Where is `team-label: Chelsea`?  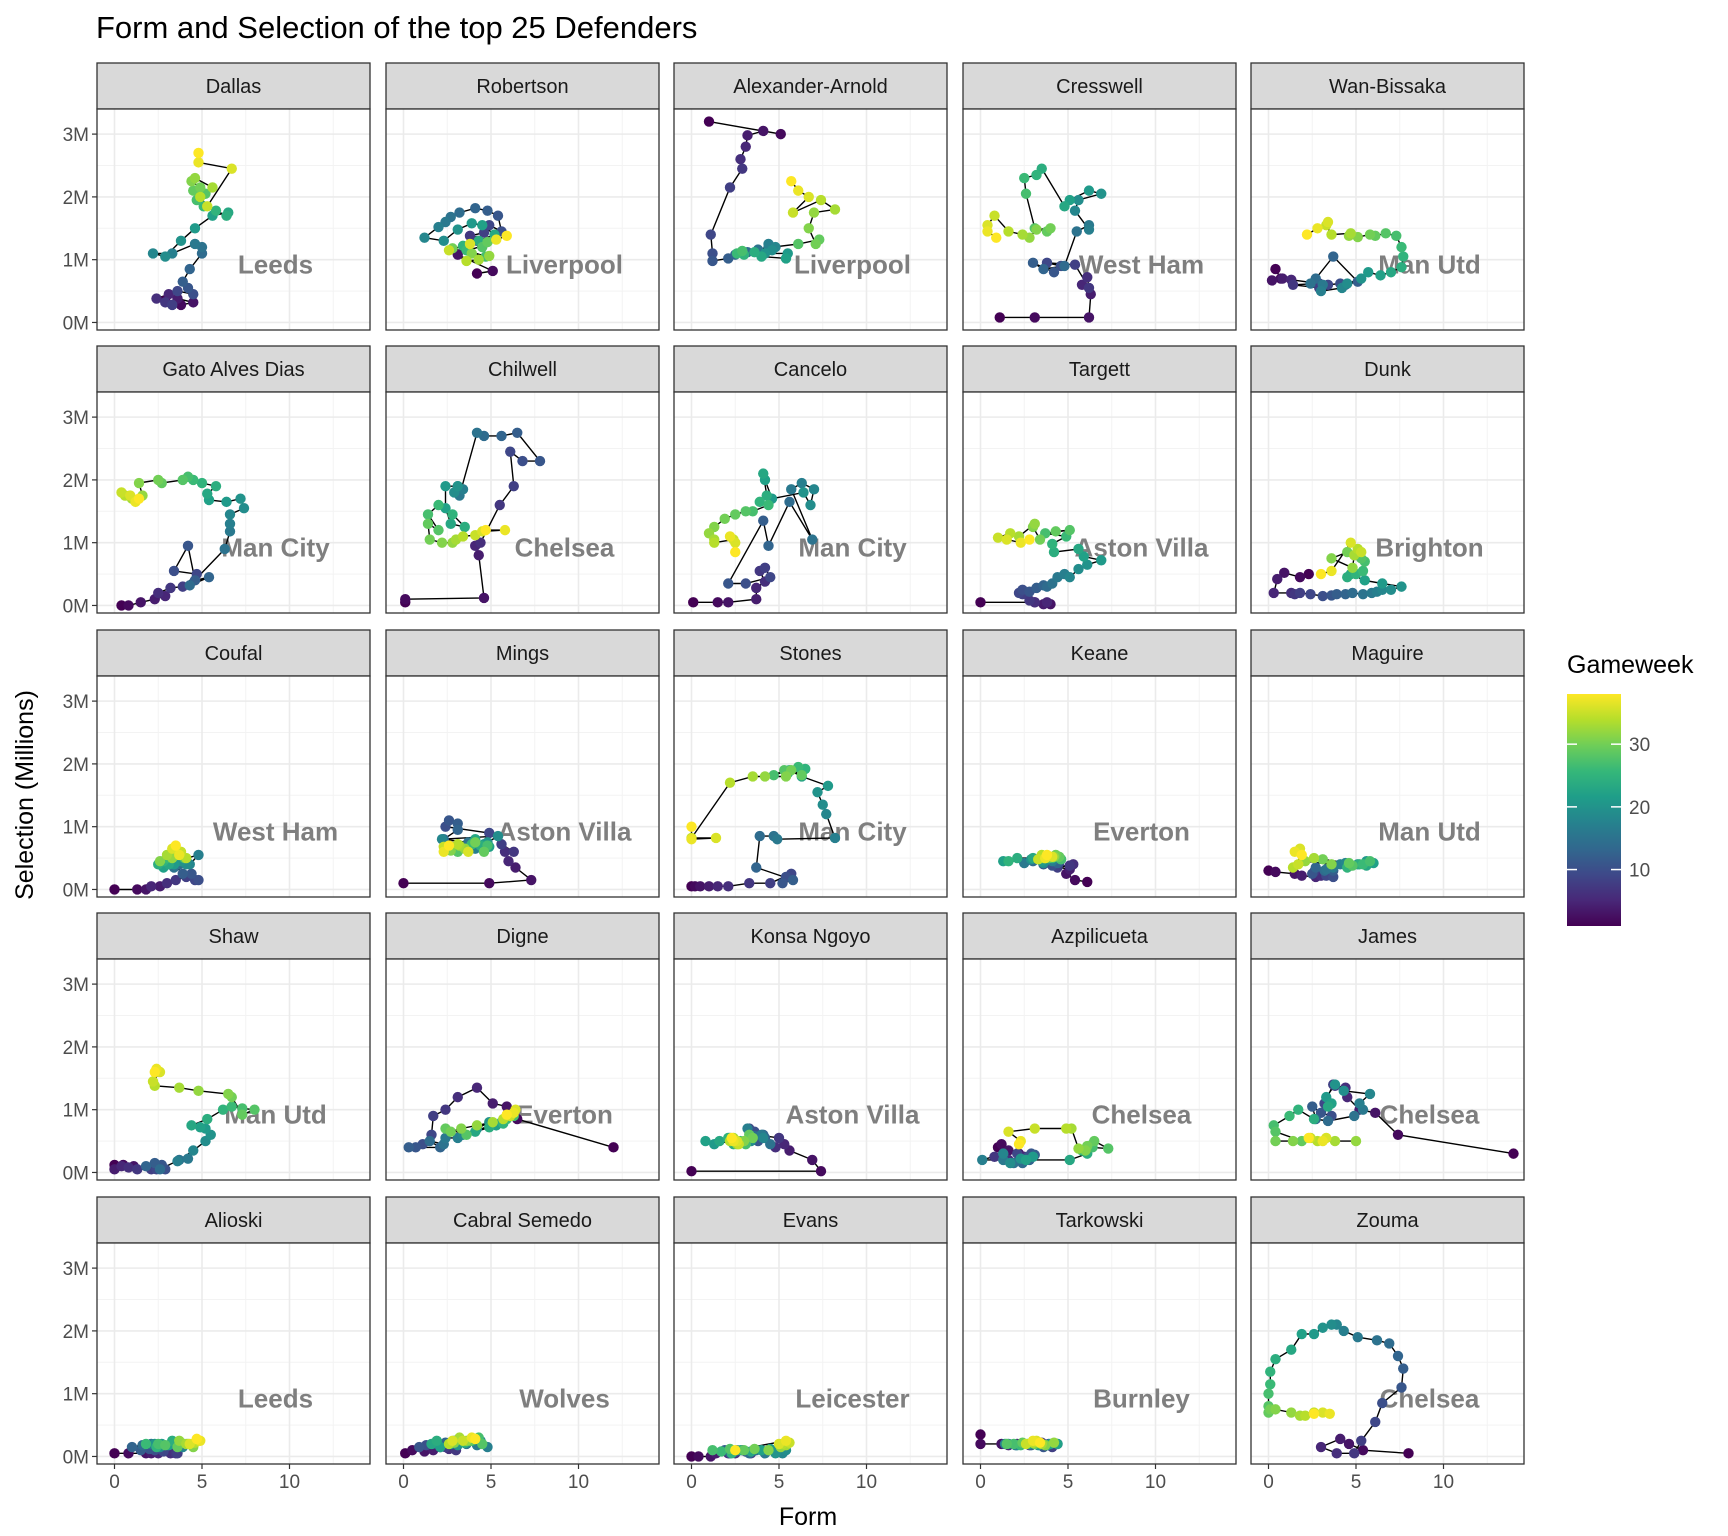 team-label: Chelsea is located at coordinates (1430, 1398).